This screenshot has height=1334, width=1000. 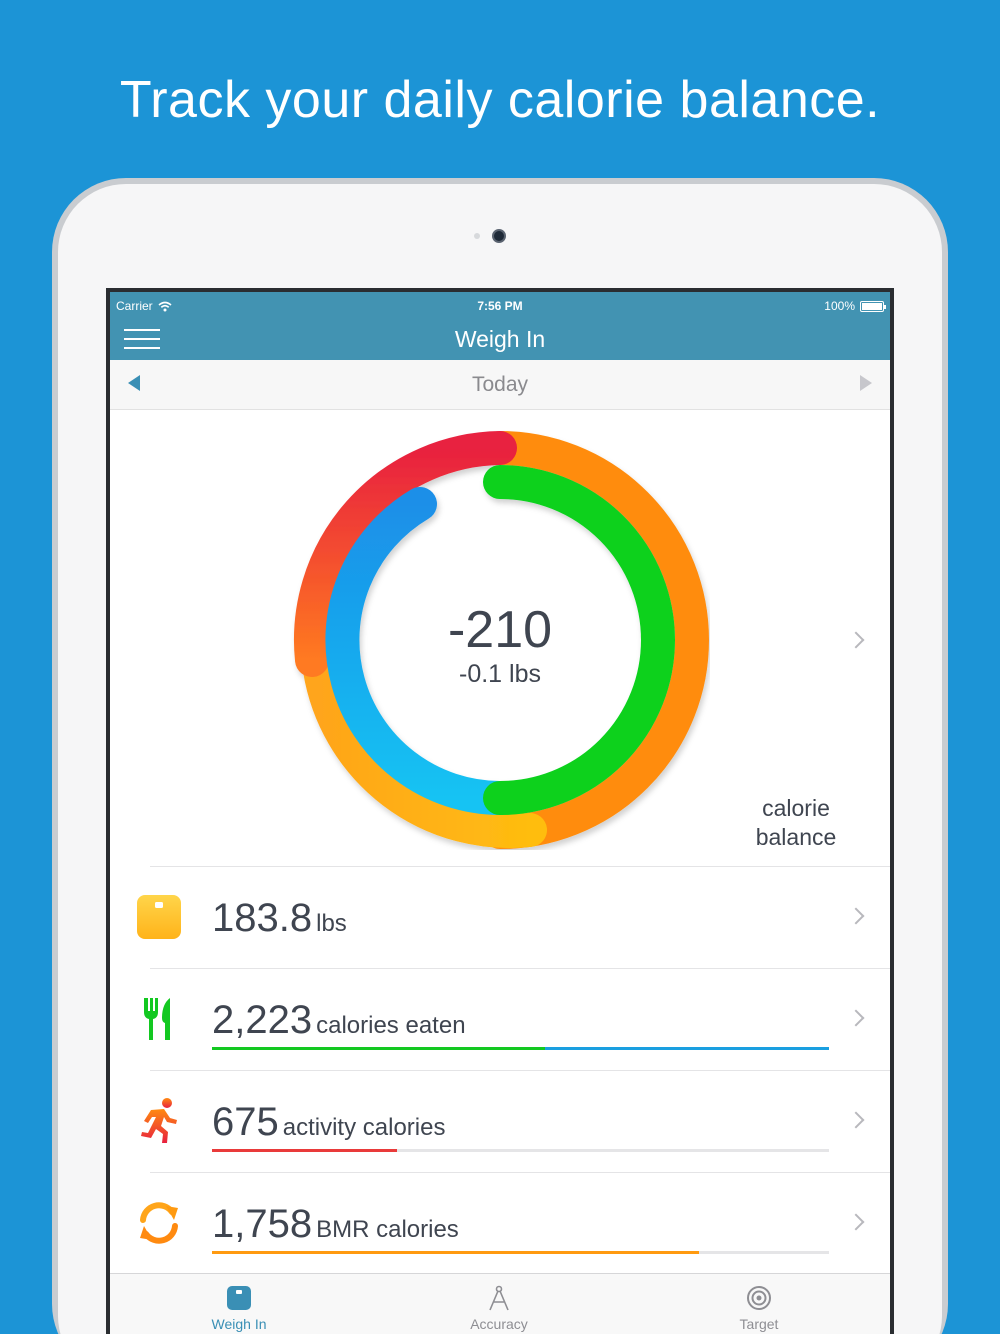 What do you see at coordinates (134, 383) in the screenshot?
I see `previous-day-icon` at bounding box center [134, 383].